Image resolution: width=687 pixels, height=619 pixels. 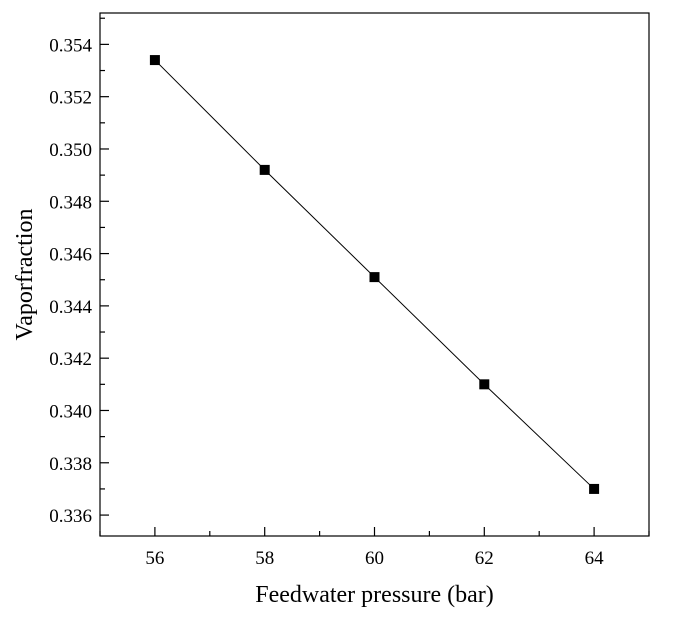 What do you see at coordinates (70, 307) in the screenshot?
I see `y-tick-label: 0.344` at bounding box center [70, 307].